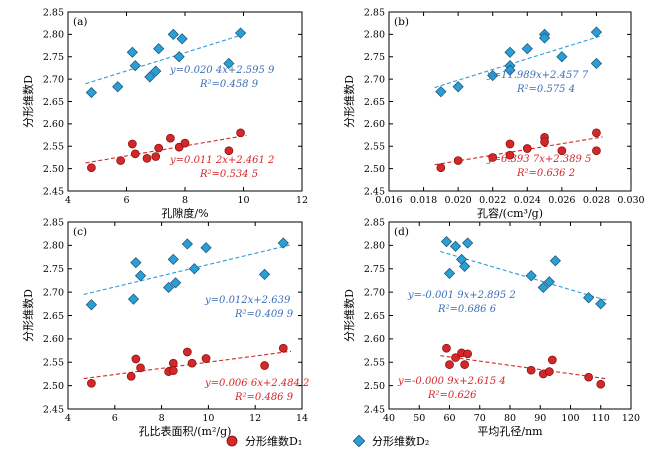  Describe the element at coordinates (492, 200) in the screenshot. I see `x-tick-label: 0.022` at that location.